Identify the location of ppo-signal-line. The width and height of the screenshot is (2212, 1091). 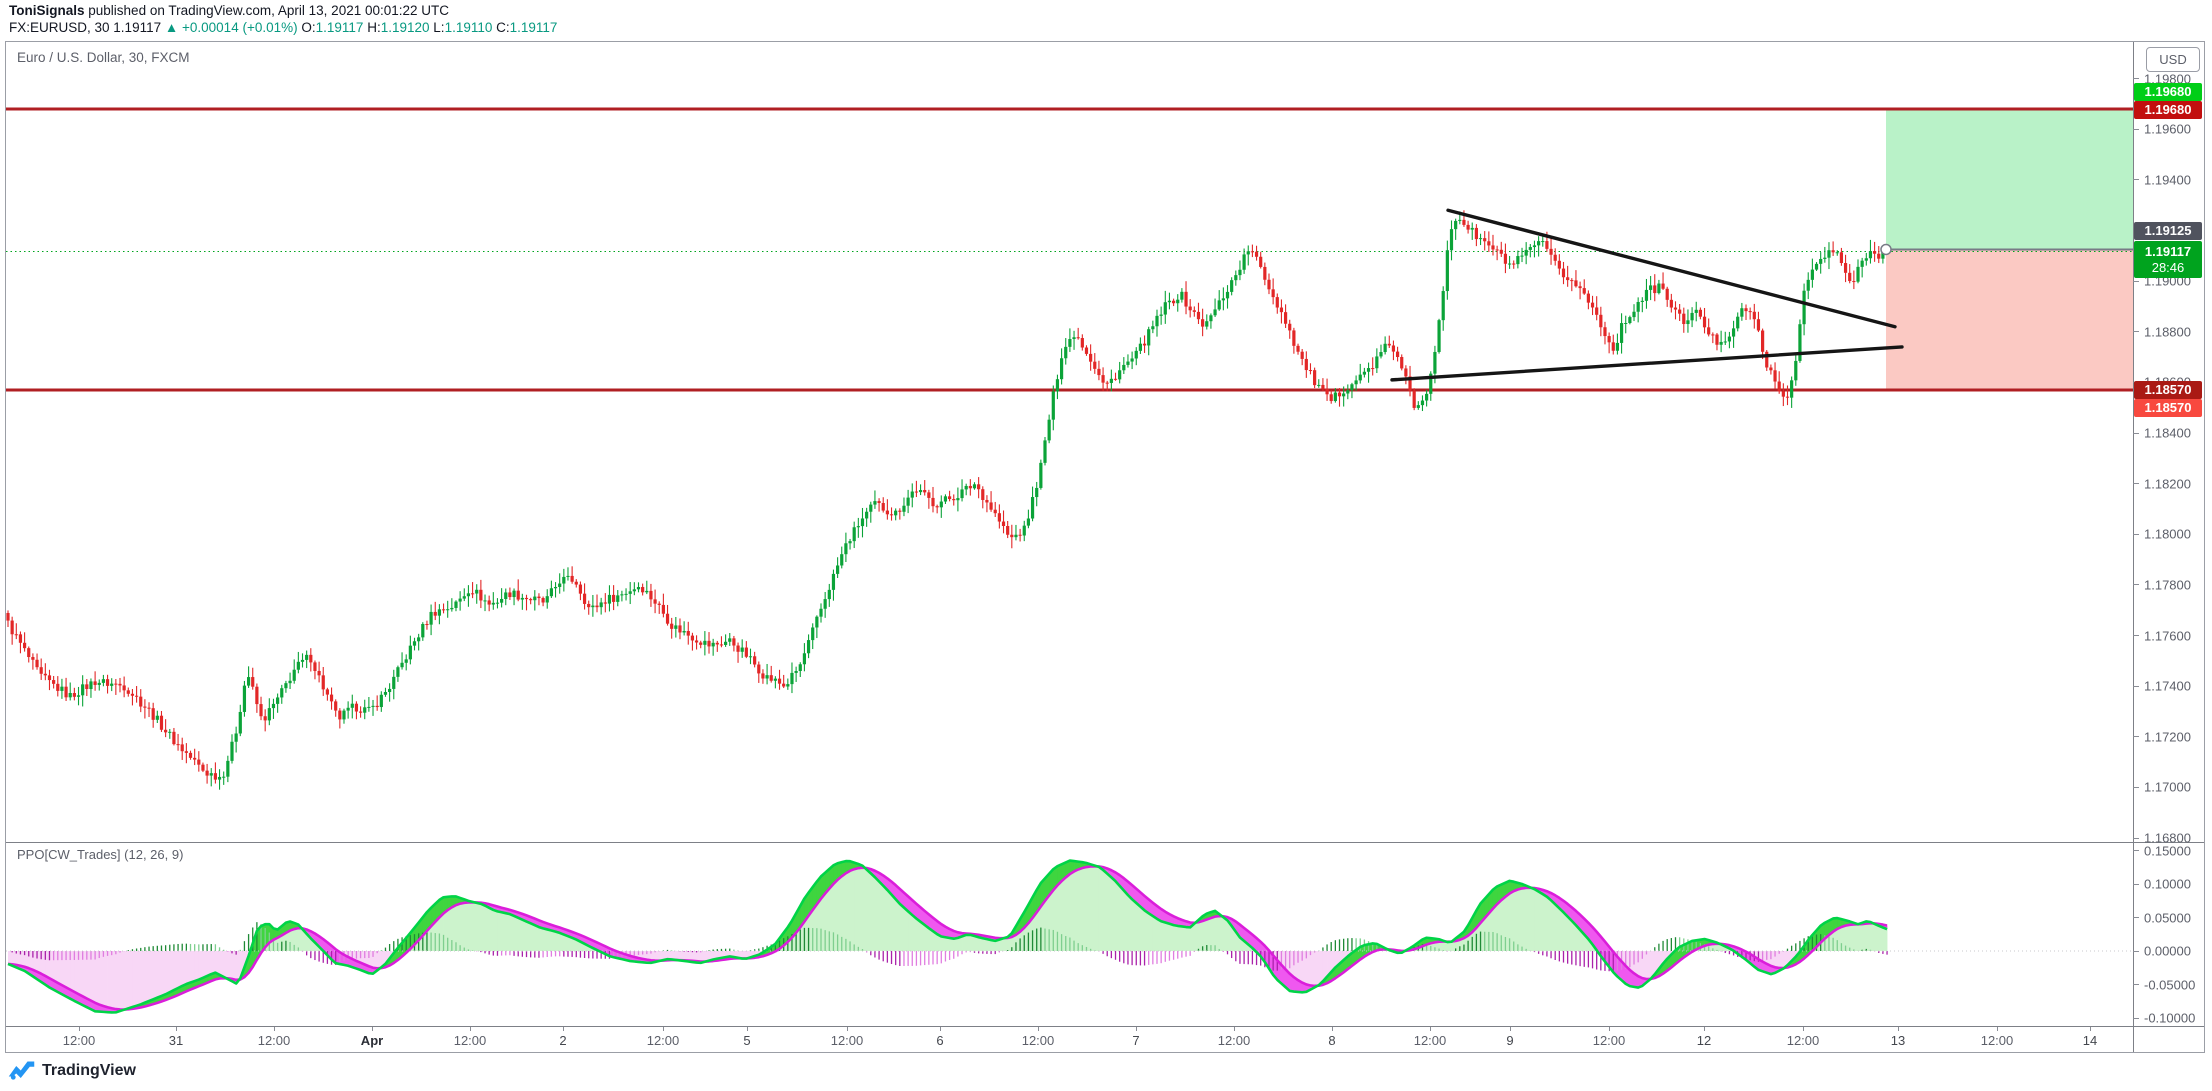
(947, 938).